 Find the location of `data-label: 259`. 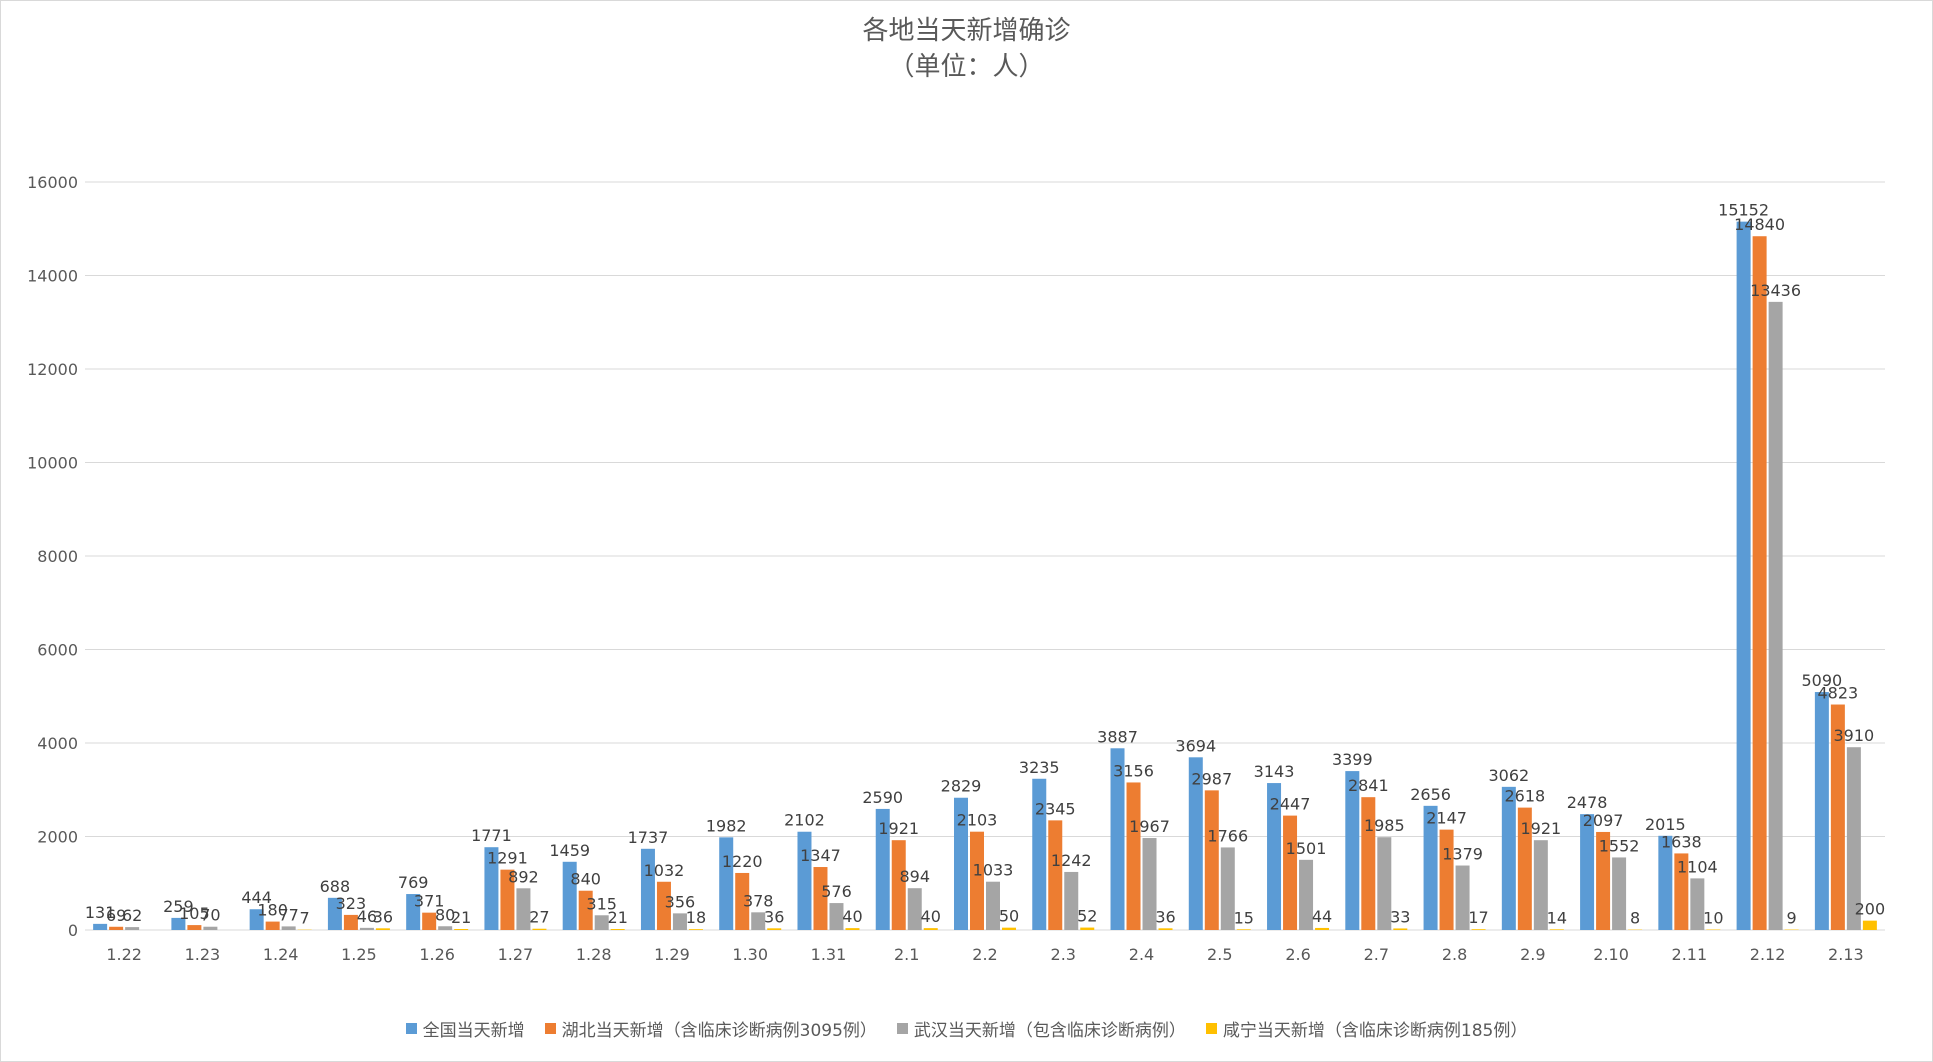

data-label: 259 is located at coordinates (178, 906).